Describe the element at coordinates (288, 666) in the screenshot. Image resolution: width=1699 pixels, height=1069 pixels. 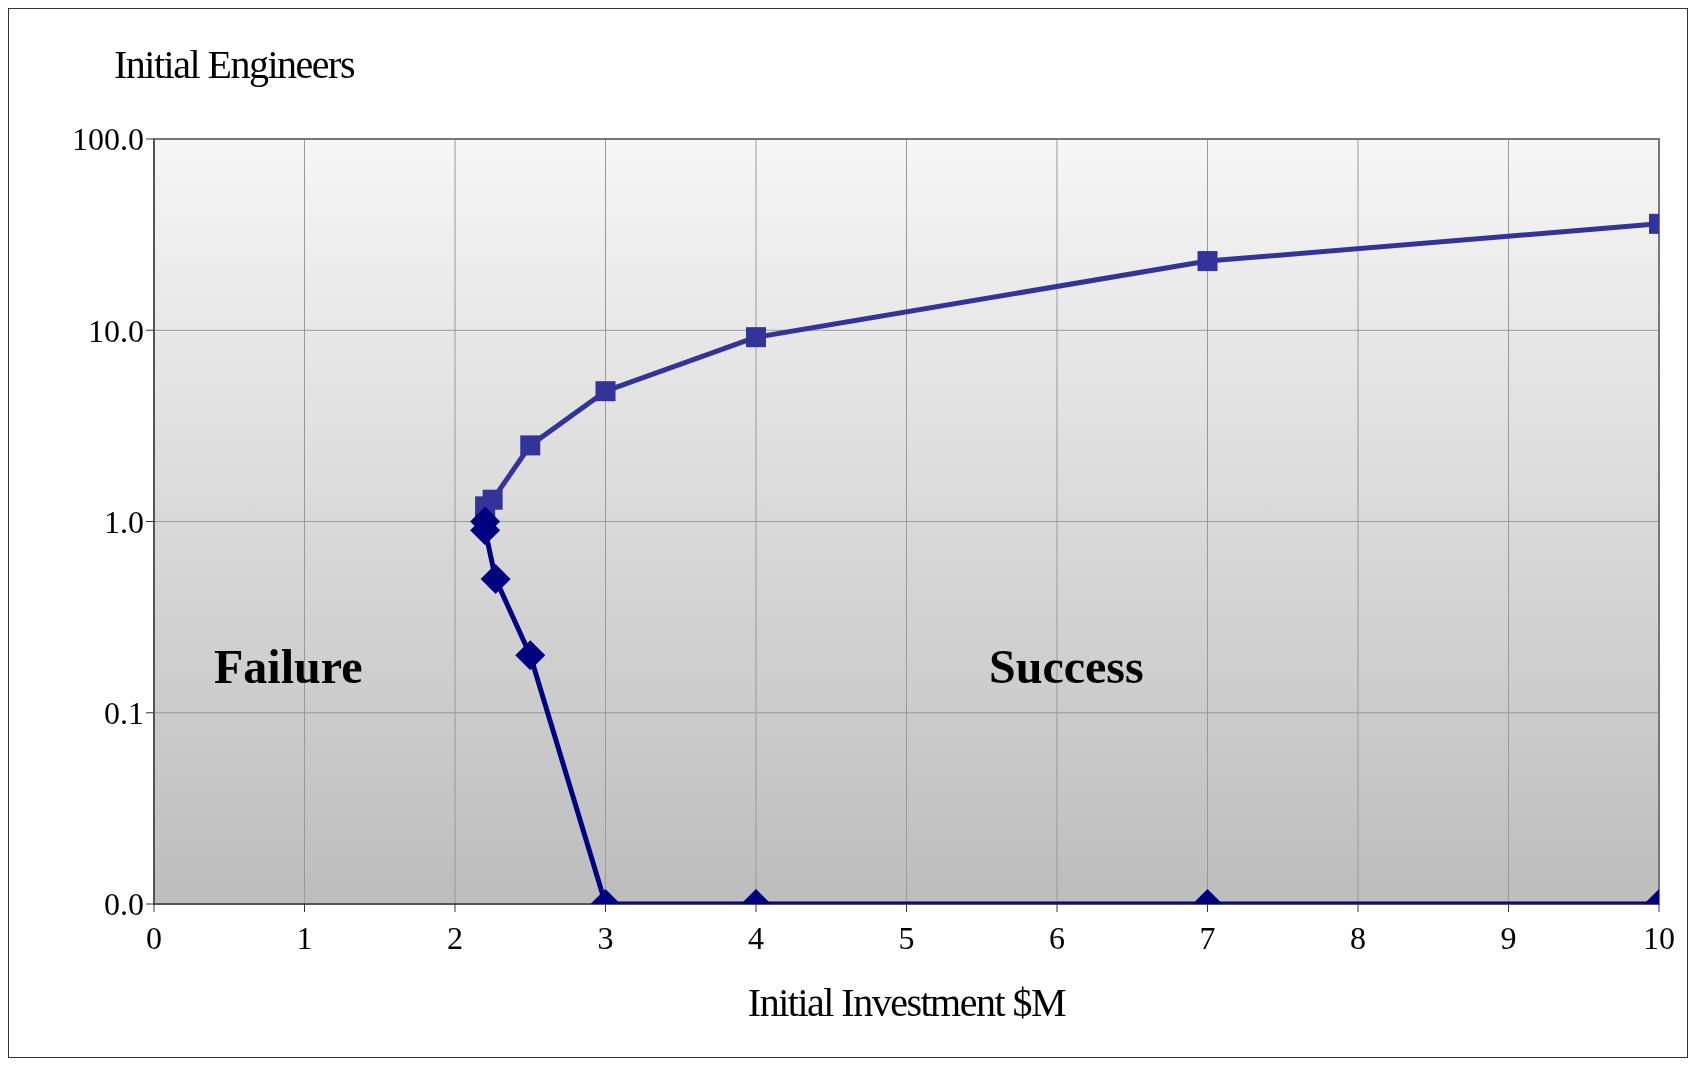
I see `annotation: Failure` at that location.